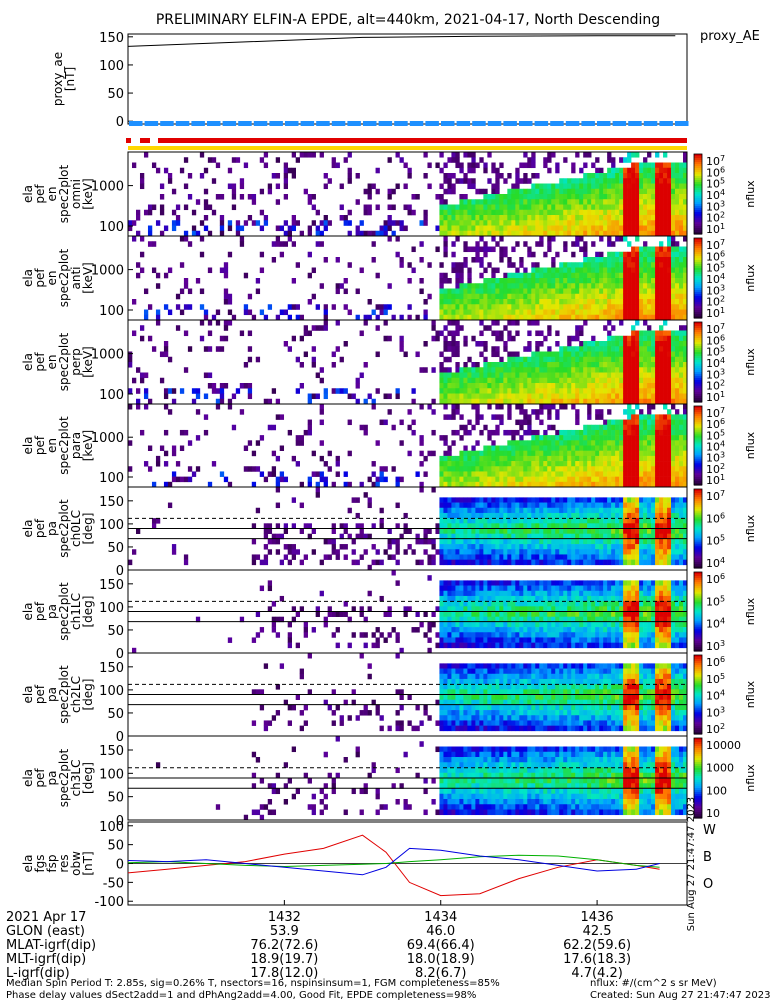 This screenshot has height=1000, width=775. Describe the element at coordinates (107, 271) in the screenshot. I see `y-tick-label: 1000` at that location.